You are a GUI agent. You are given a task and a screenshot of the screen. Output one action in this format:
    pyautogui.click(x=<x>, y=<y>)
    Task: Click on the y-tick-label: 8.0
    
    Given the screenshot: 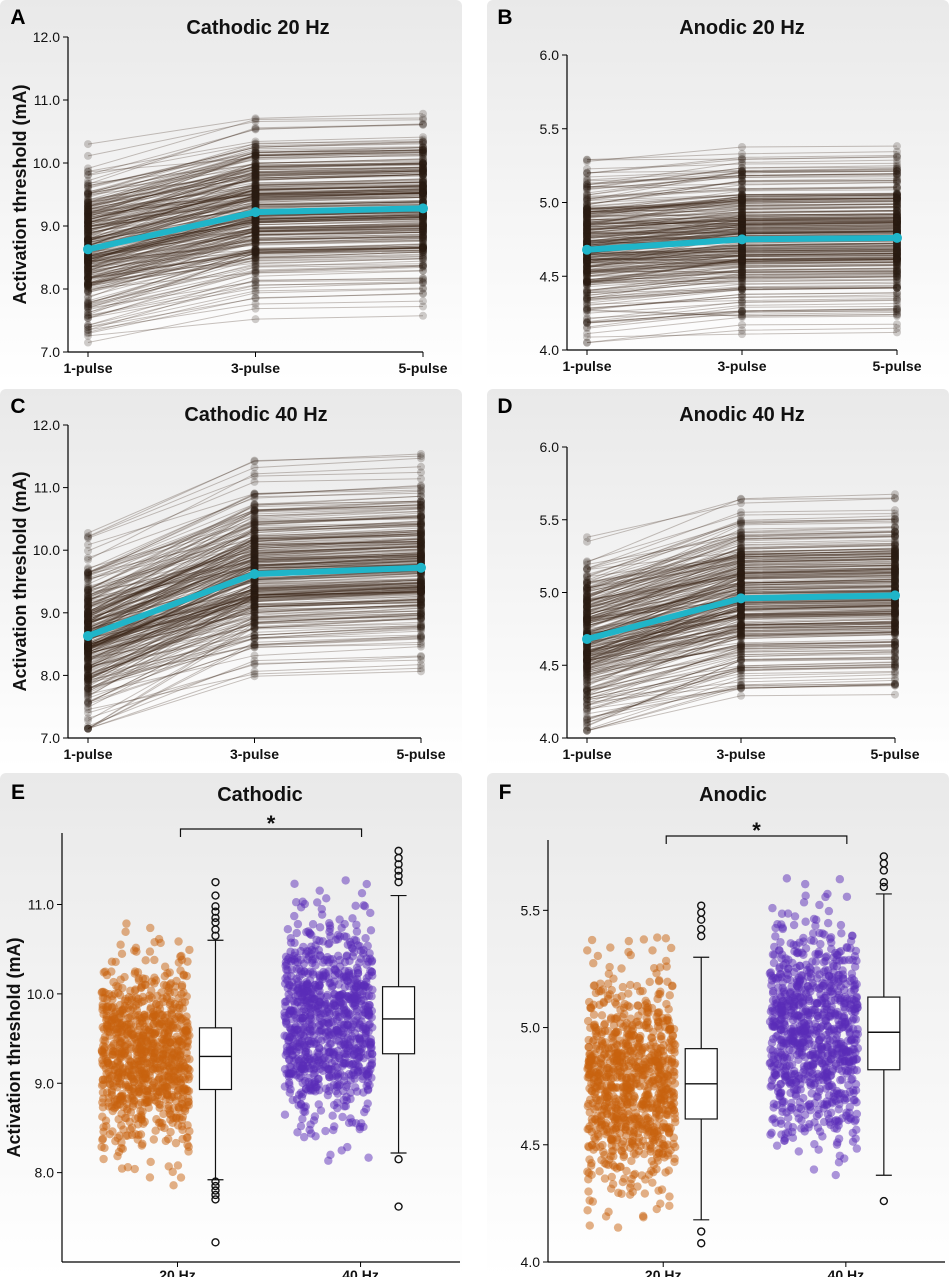 What is the action you would take?
    pyautogui.click(x=51, y=675)
    